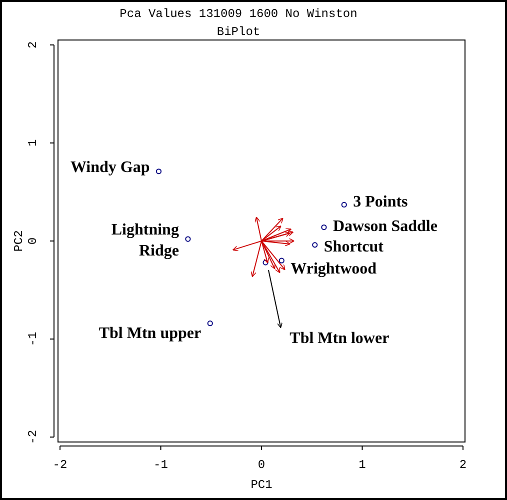 This screenshot has height=500, width=507. I want to click on chart-title: Pca Values 131009 1600 No Winston, so click(239, 14).